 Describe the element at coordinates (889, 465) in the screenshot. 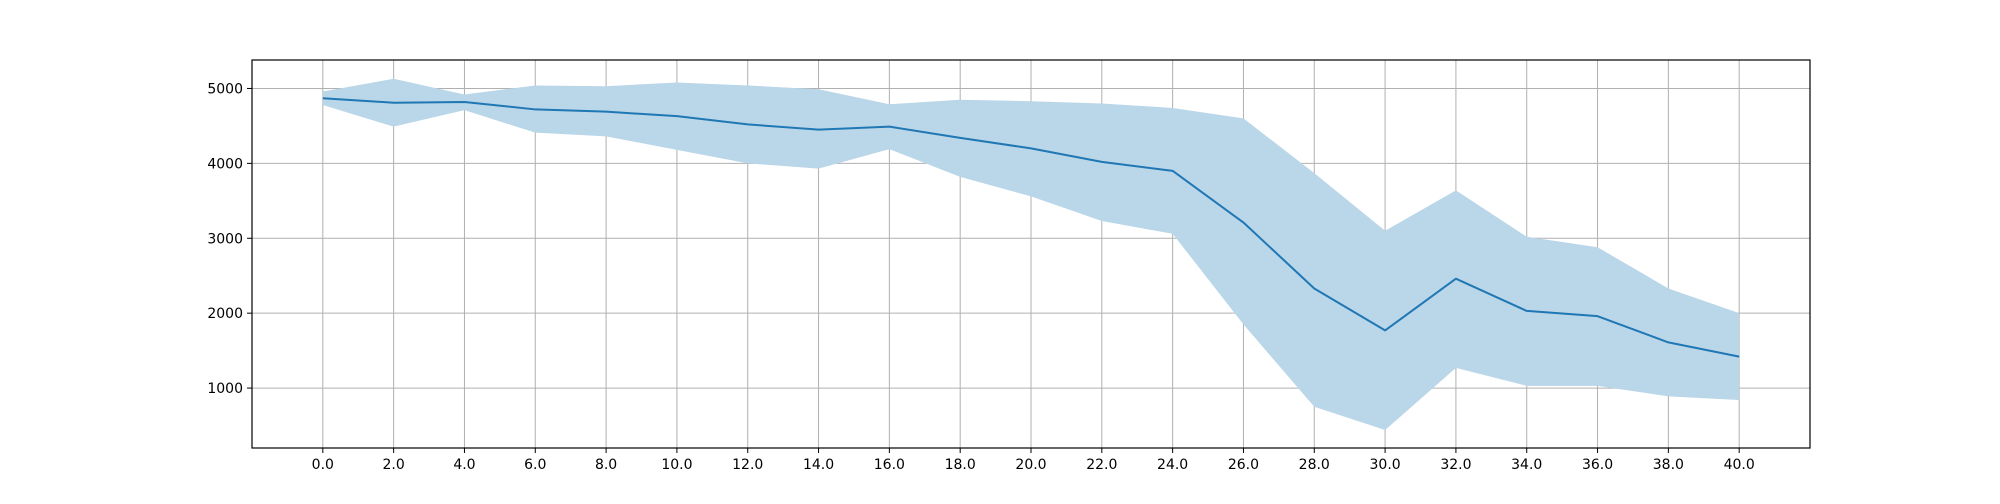

I see `x-tick-label: 16.0` at that location.